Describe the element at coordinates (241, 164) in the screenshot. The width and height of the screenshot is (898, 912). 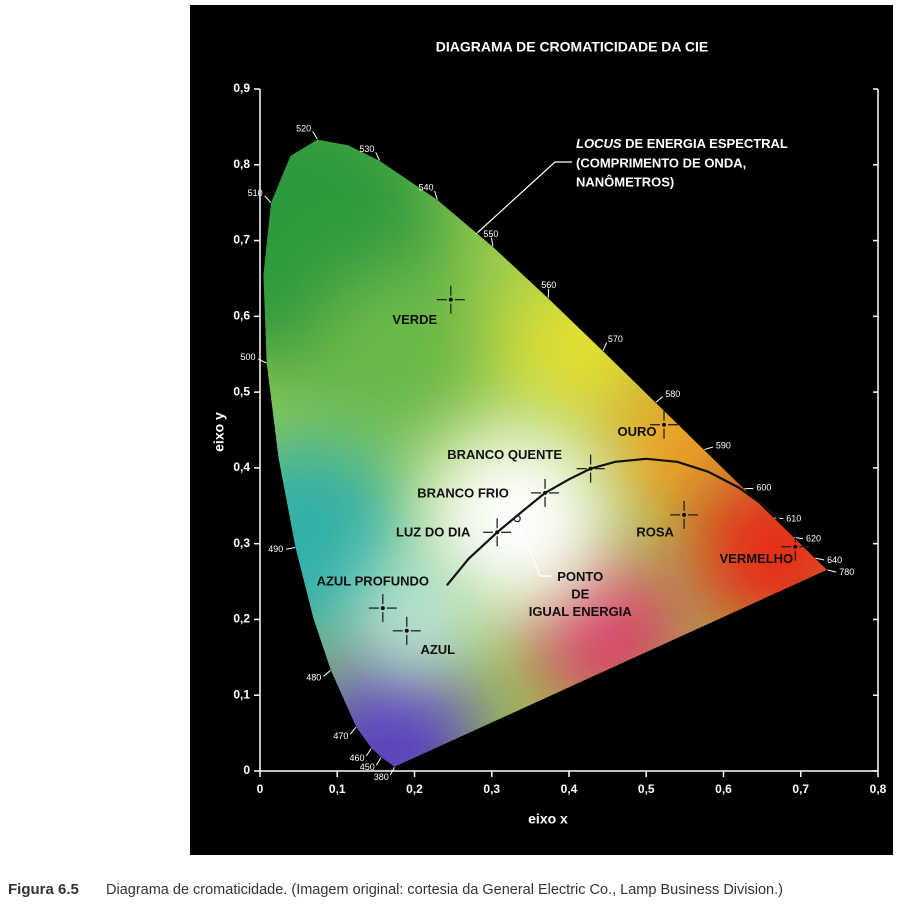
I see `y-tick-label: 0,8` at that location.